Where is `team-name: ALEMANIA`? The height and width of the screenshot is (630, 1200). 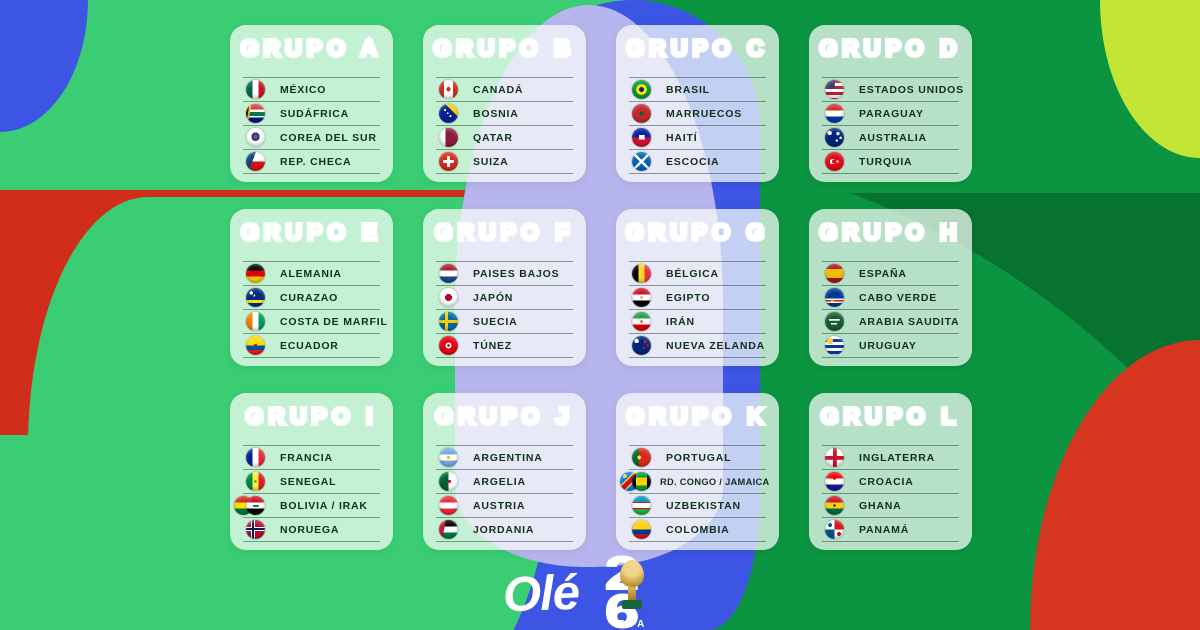 team-name: ALEMANIA is located at coordinates (311, 273).